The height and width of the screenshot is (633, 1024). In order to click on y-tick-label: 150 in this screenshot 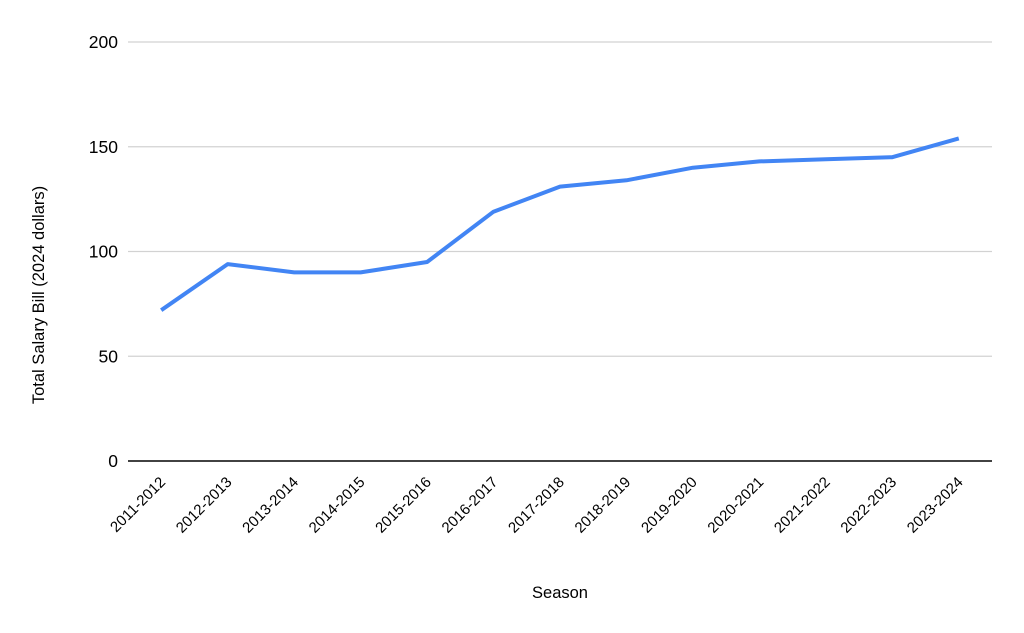, I will do `click(103, 147)`.